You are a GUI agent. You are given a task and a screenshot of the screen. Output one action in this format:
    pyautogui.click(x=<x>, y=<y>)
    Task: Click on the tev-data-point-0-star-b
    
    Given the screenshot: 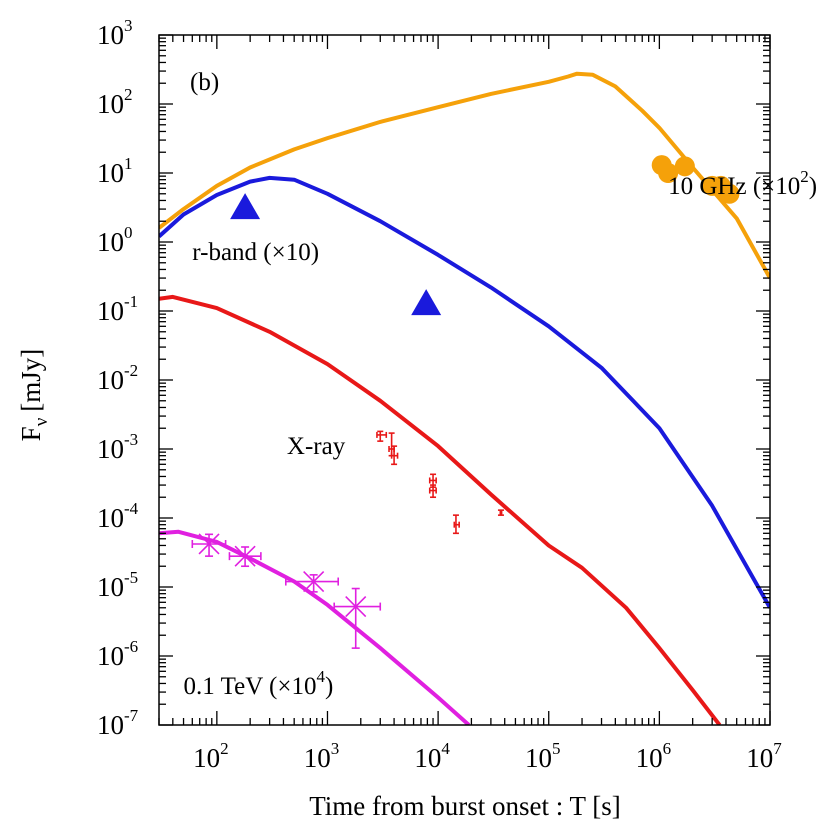 What is the action you would take?
    pyautogui.click(x=209, y=544)
    